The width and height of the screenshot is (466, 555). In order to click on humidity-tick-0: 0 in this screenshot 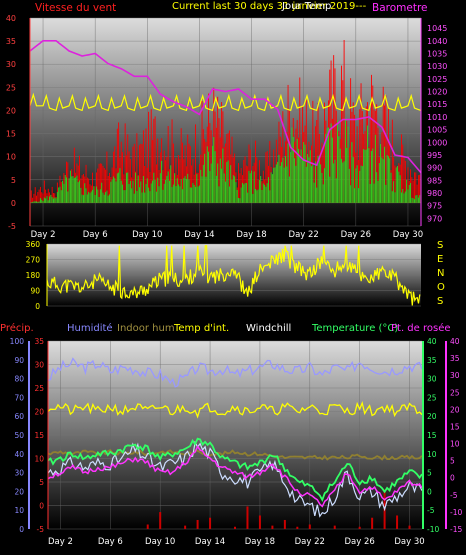, I will do `click(21, 529)`.